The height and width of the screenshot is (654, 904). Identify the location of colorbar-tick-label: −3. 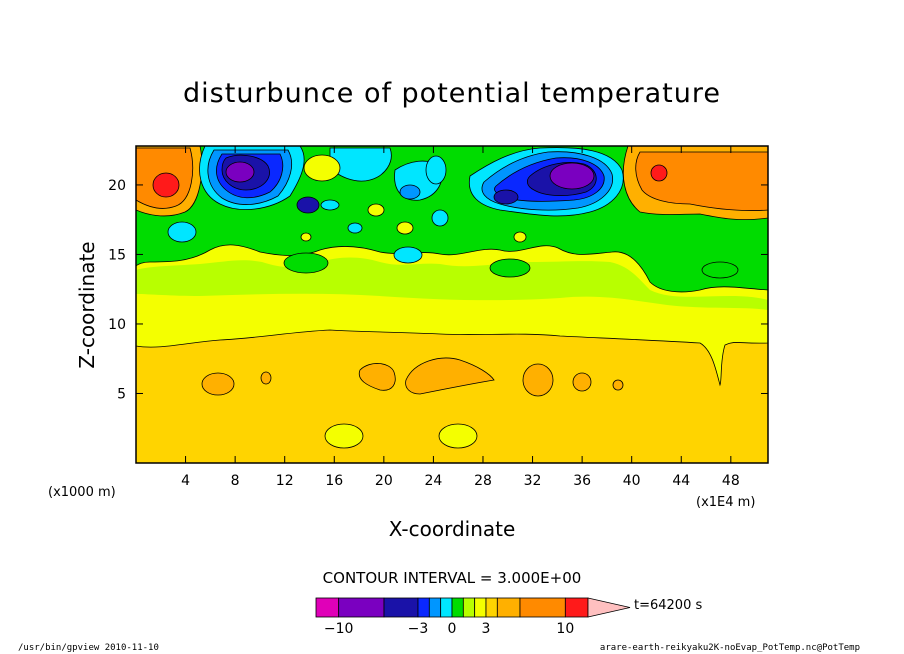
(418, 629).